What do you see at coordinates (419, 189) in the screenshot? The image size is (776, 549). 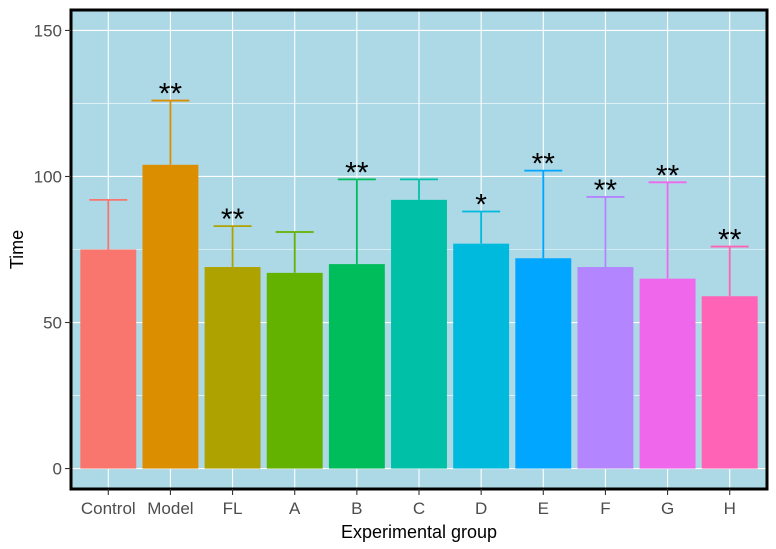 I see `error-bar-c` at bounding box center [419, 189].